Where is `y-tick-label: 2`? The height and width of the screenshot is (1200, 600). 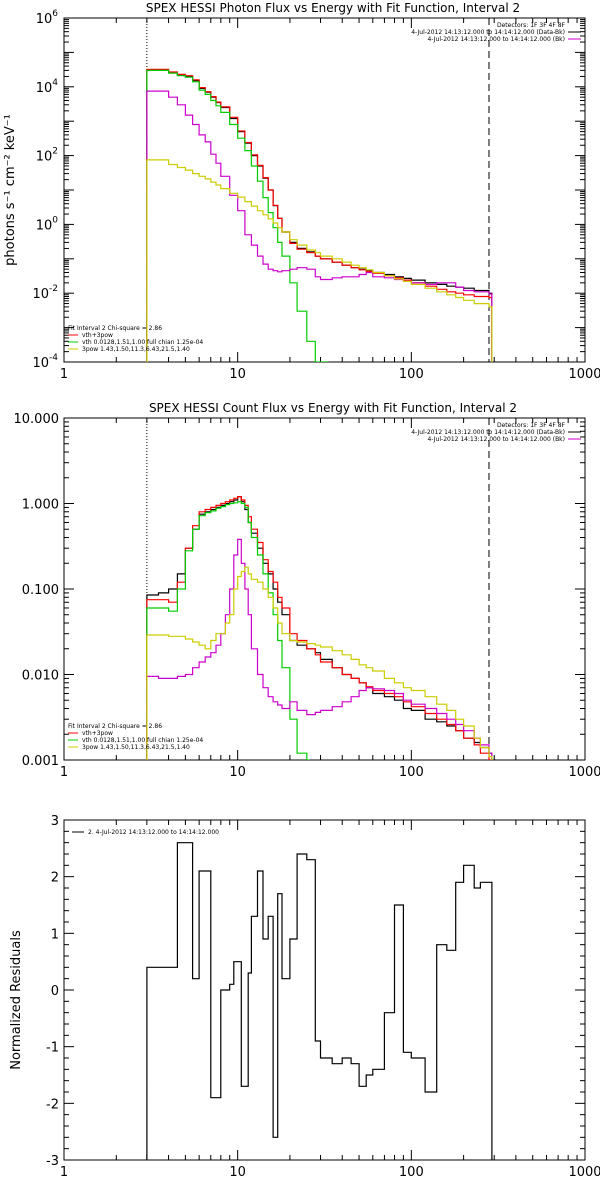
y-tick-label: 2 is located at coordinates (55, 878).